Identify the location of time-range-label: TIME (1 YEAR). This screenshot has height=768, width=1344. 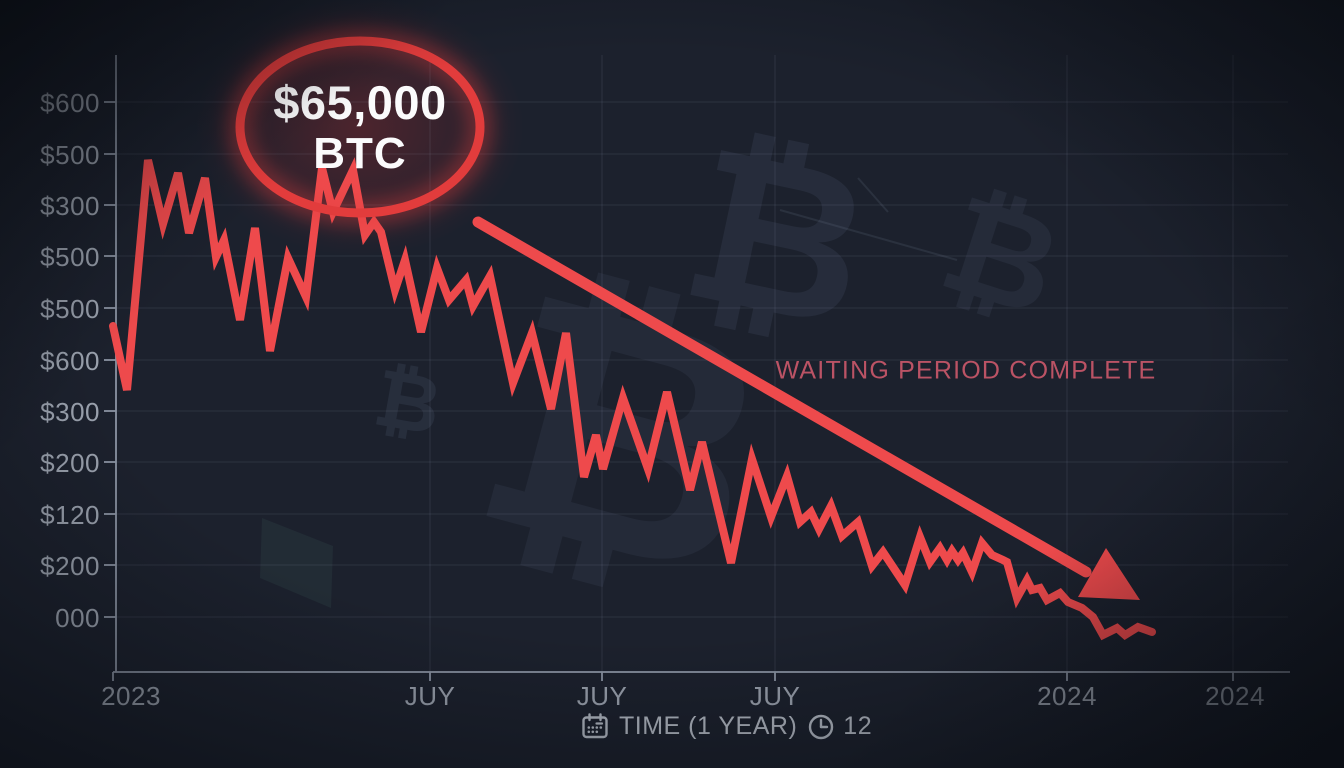
(708, 726).